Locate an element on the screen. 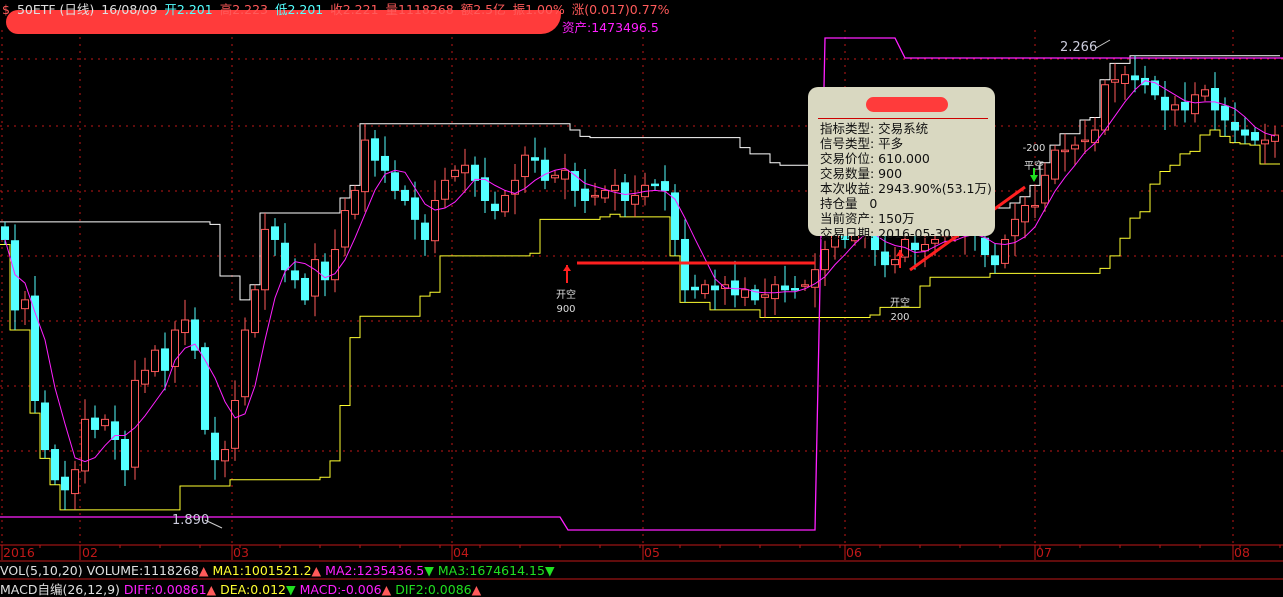  redacted-title-strip is located at coordinates (283, 22).